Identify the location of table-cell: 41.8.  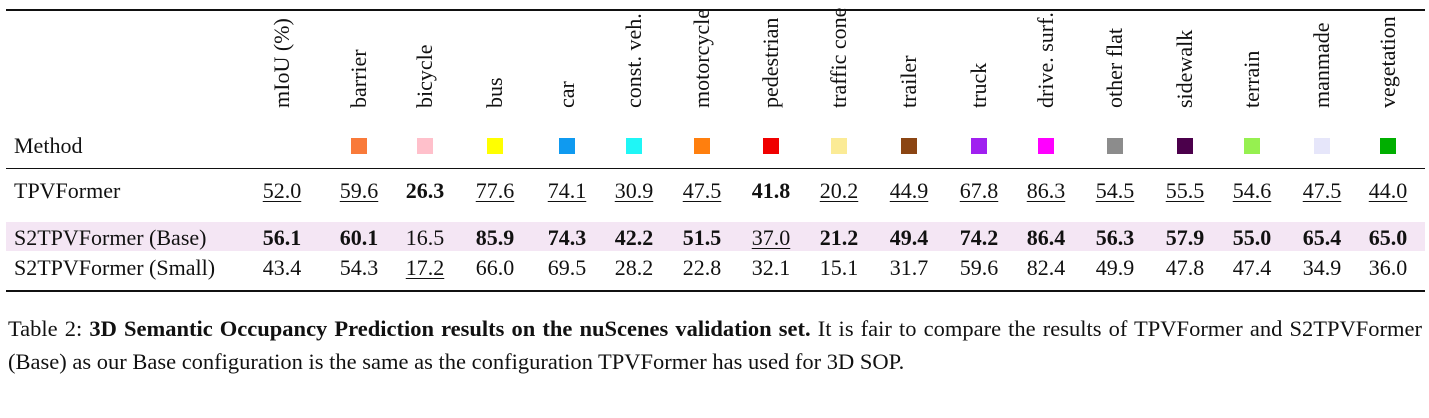
(771, 191).